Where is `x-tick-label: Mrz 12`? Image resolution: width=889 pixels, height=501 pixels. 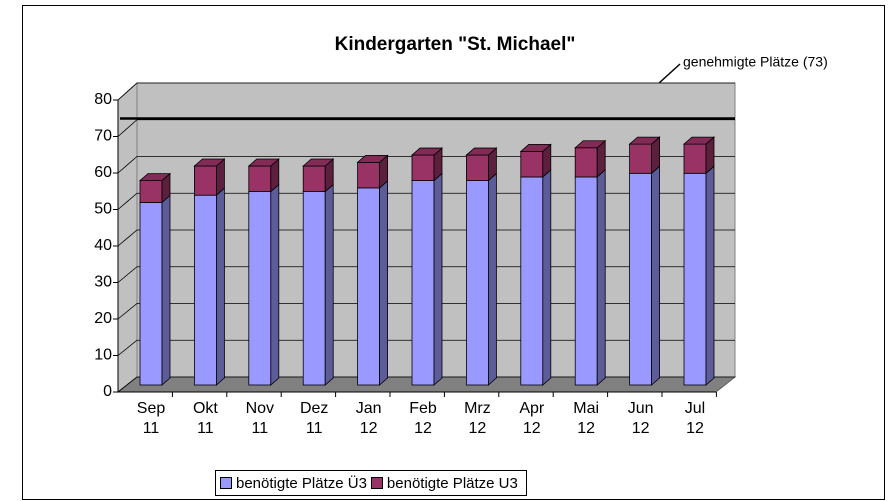
x-tick-label: Mrz 12 is located at coordinates (477, 418).